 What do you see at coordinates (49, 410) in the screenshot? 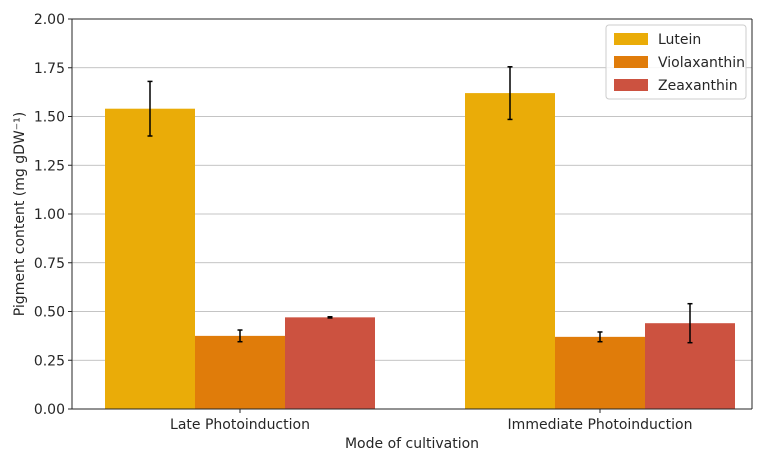
I see `y-tick-label: 0.00` at bounding box center [49, 410].